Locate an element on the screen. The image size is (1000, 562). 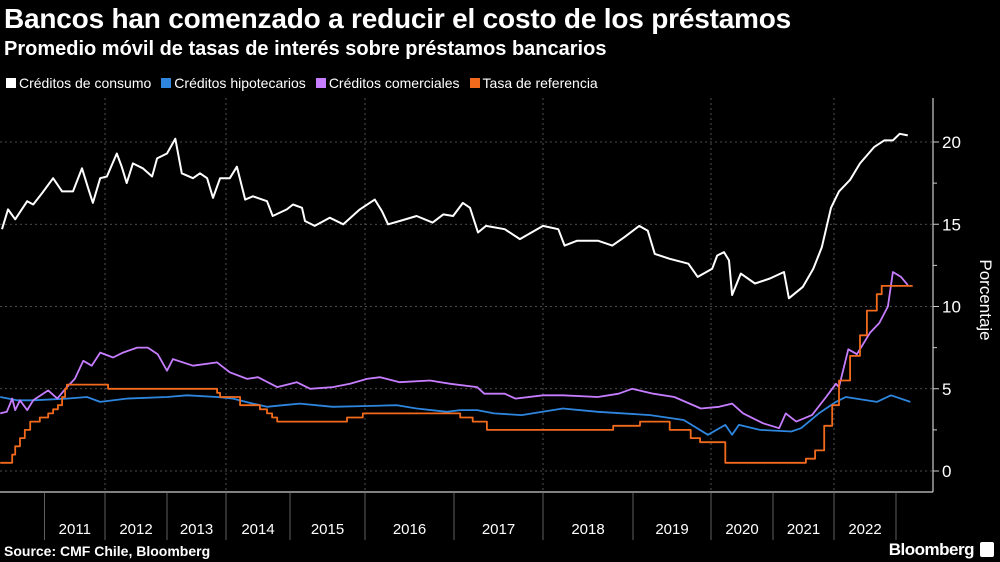
legend-item: Créditos hipotecarios is located at coordinates (233, 83).